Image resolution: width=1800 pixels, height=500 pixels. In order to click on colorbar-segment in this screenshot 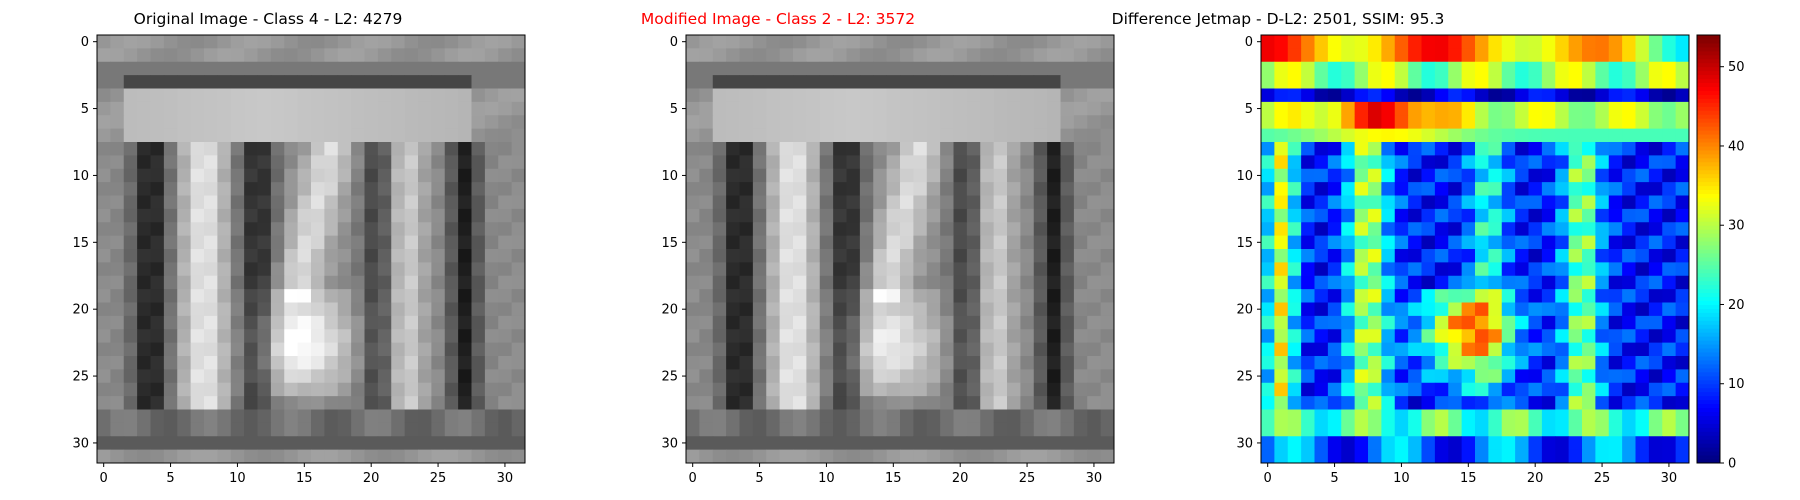, I will do `click(1708, 433)`.